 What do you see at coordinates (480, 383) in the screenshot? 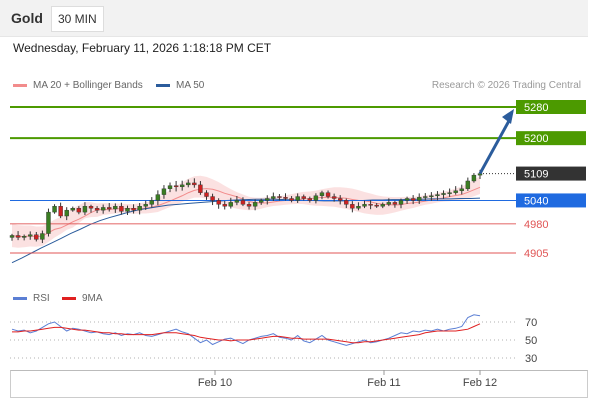
I see `x-tick-label: Feb 12` at bounding box center [480, 383].